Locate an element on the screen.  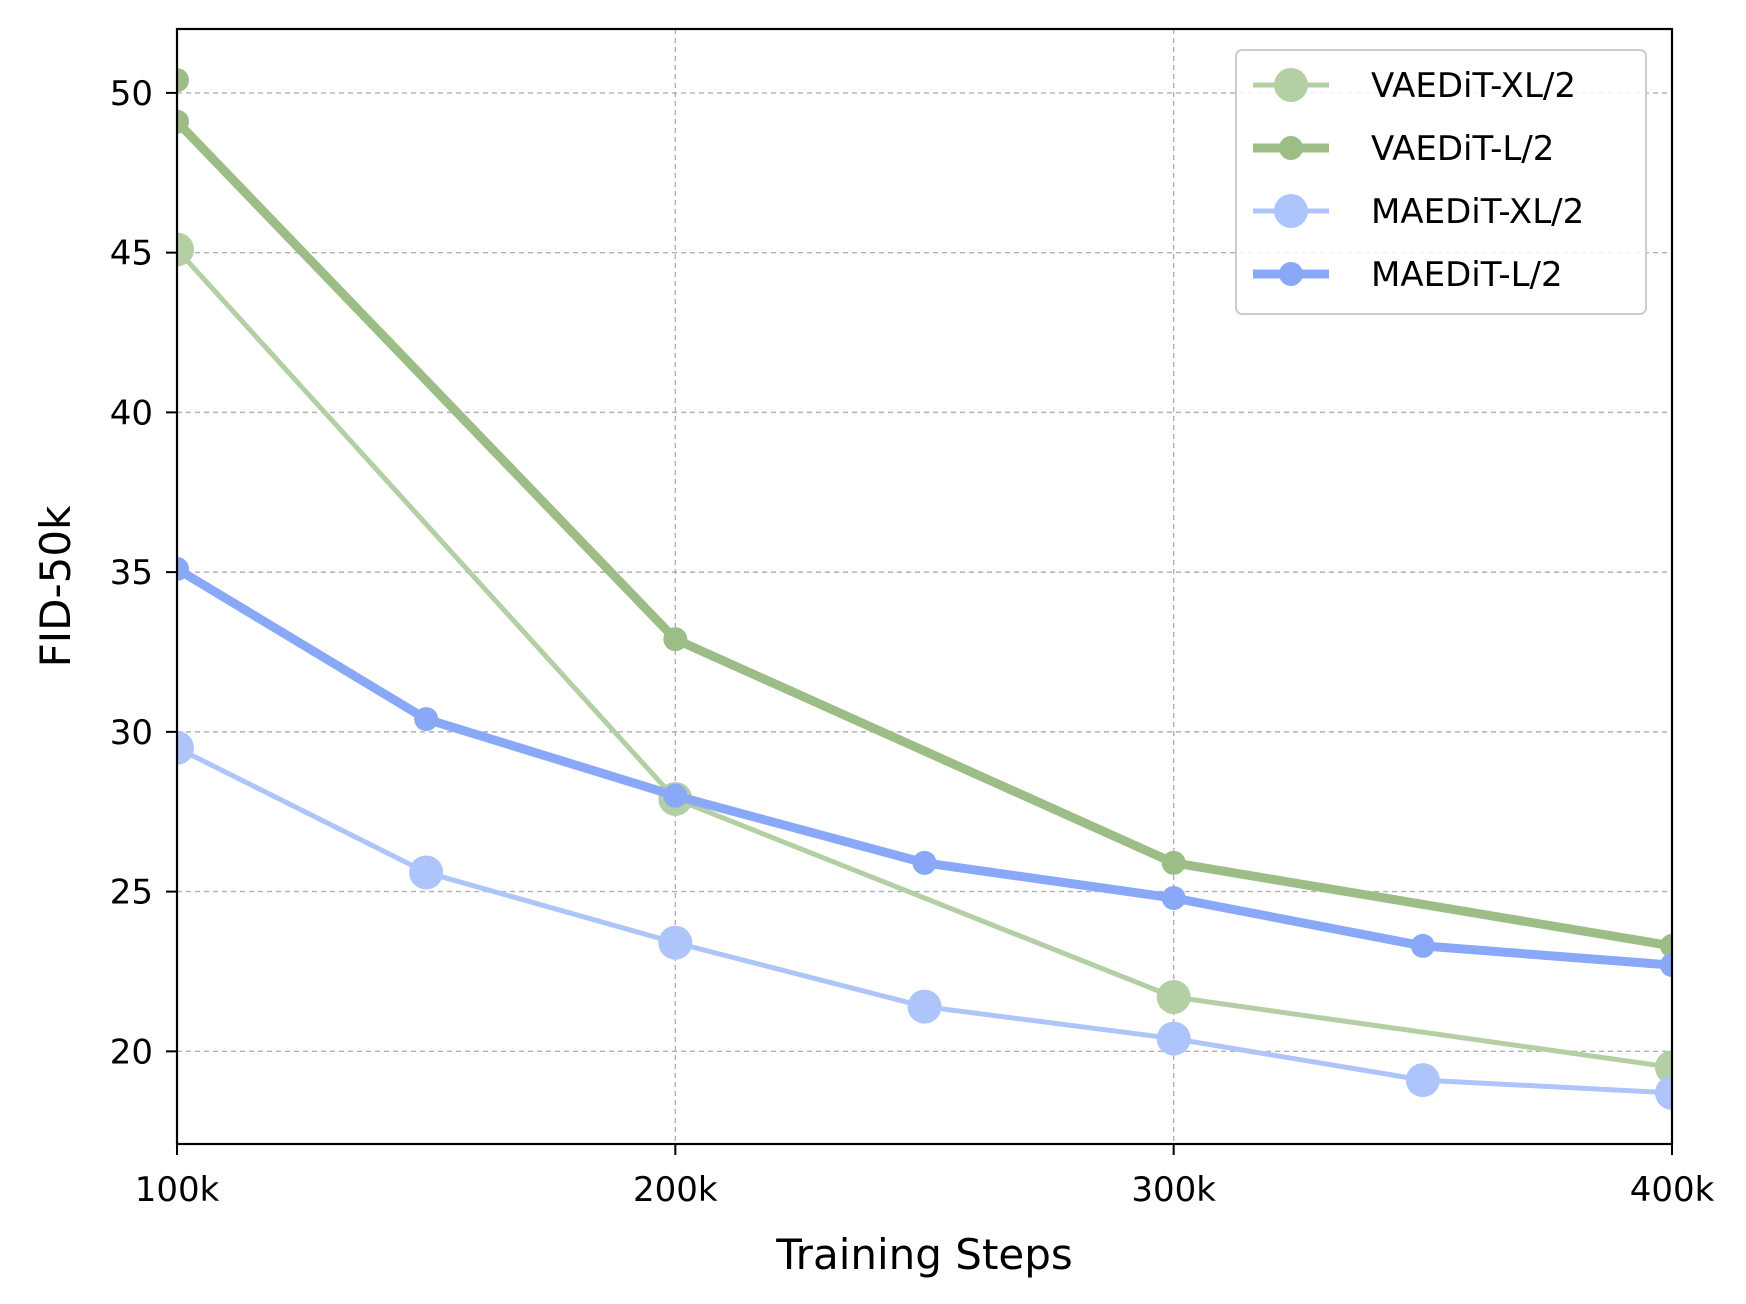
y-tick-label: 20 is located at coordinates (131, 1052).